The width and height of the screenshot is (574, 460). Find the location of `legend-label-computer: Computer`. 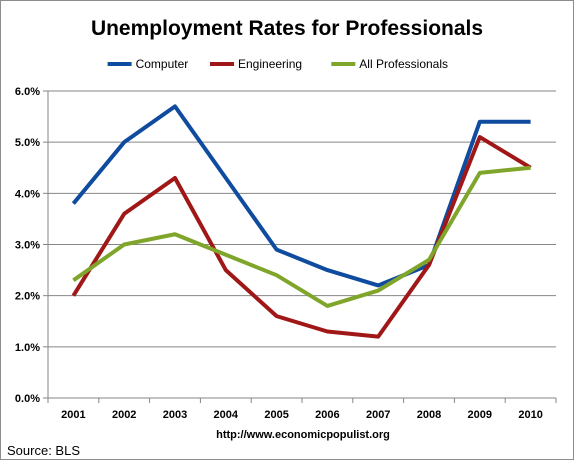

legend-label-computer: Computer is located at coordinates (162, 64).